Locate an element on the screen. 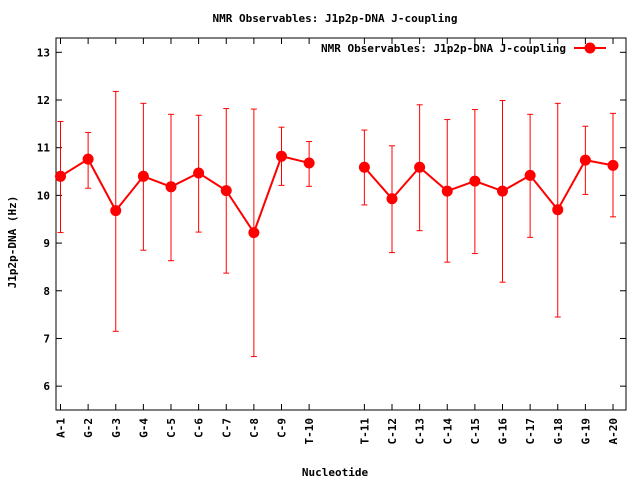 The height and width of the screenshot is (480, 640). x-tick-label: G-18 is located at coordinates (558, 431).